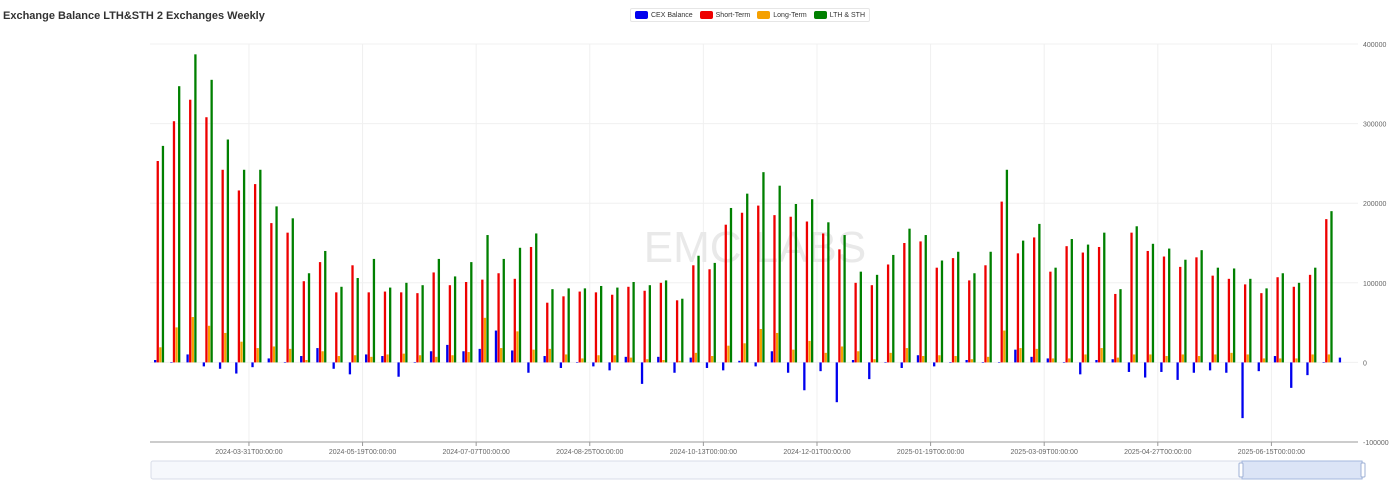 The image size is (1400, 490). I want to click on zoom-handle-left, so click(1241, 470).